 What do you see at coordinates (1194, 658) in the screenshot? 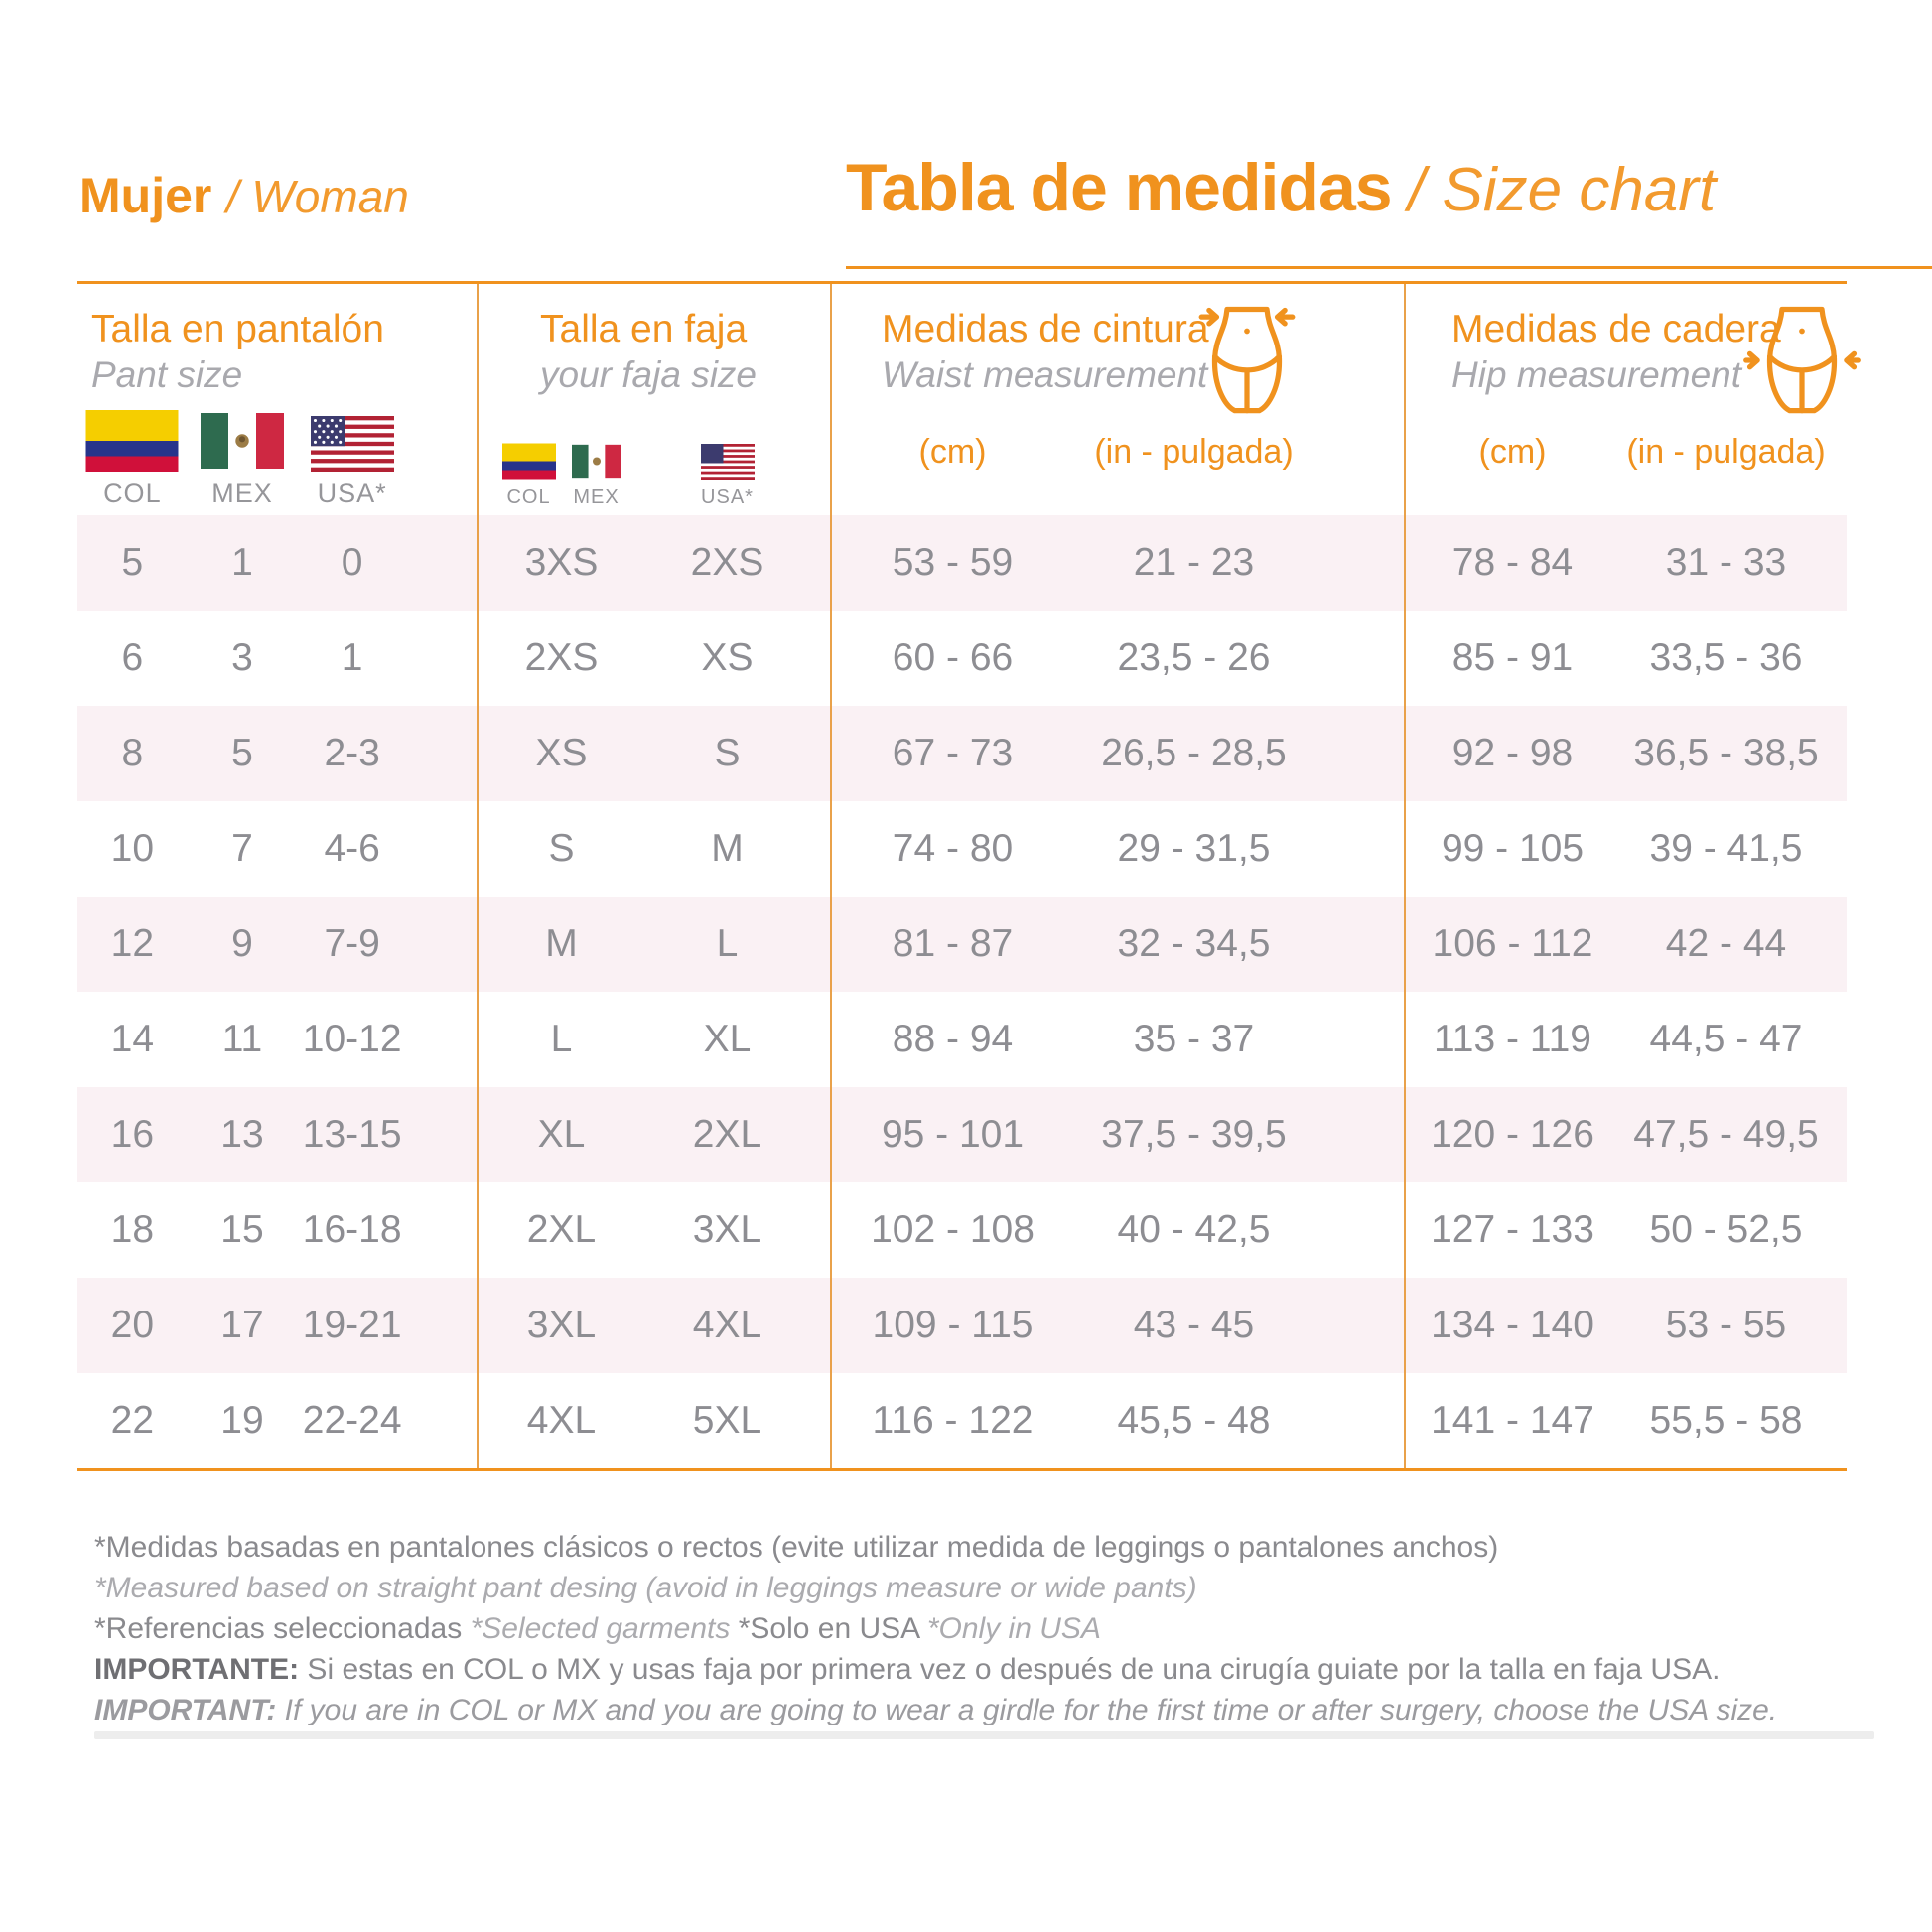
I see `waist-in-cell: 23,5 - 26` at bounding box center [1194, 658].